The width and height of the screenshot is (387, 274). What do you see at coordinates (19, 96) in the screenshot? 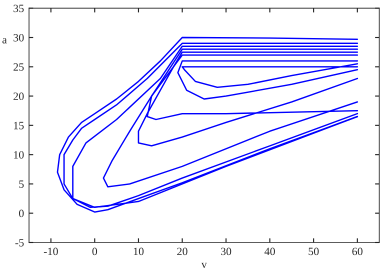
I see `y-tick-label: 20` at bounding box center [19, 96].